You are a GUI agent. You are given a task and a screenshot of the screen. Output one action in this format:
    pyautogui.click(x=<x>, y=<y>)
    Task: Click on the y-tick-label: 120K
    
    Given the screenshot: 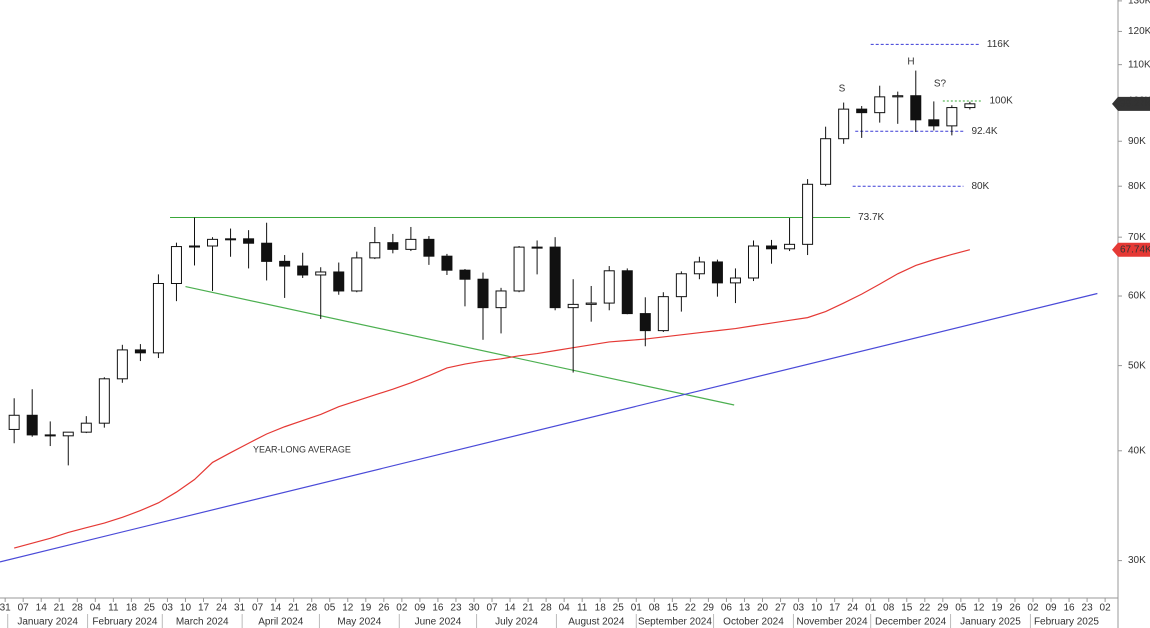 What is the action you would take?
    pyautogui.click(x=1139, y=31)
    